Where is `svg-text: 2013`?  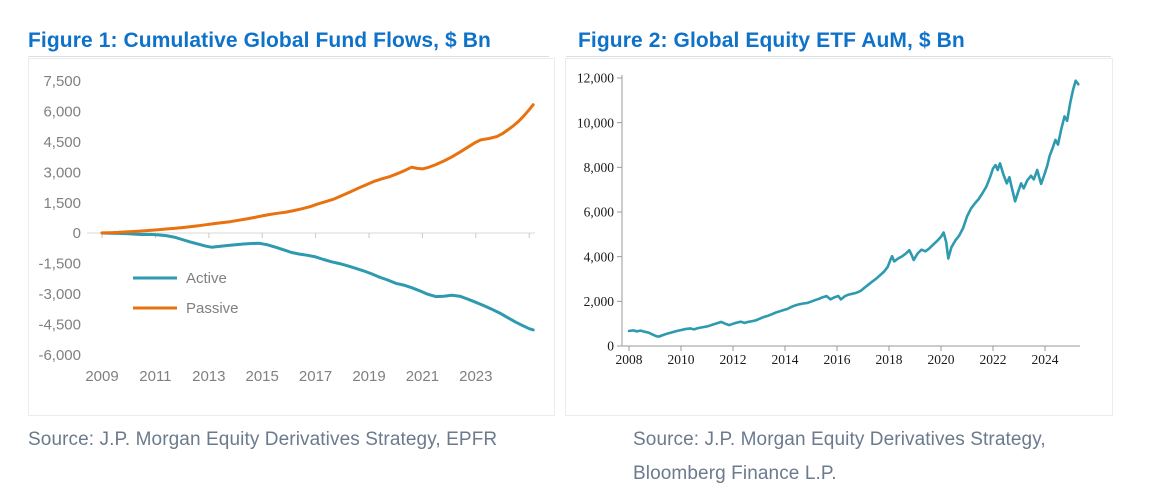
svg-text: 2013 is located at coordinates (208, 376).